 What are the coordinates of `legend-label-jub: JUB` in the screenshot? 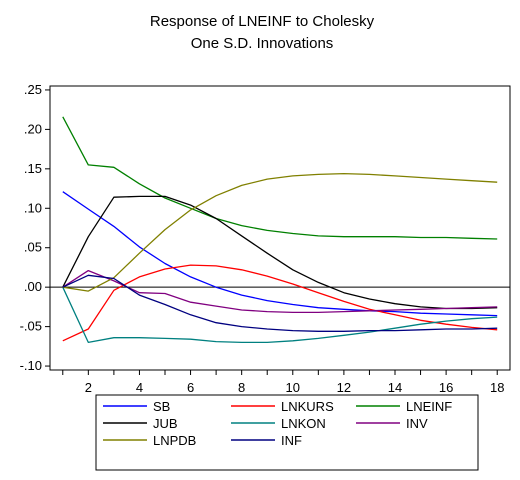 It's located at (165, 423).